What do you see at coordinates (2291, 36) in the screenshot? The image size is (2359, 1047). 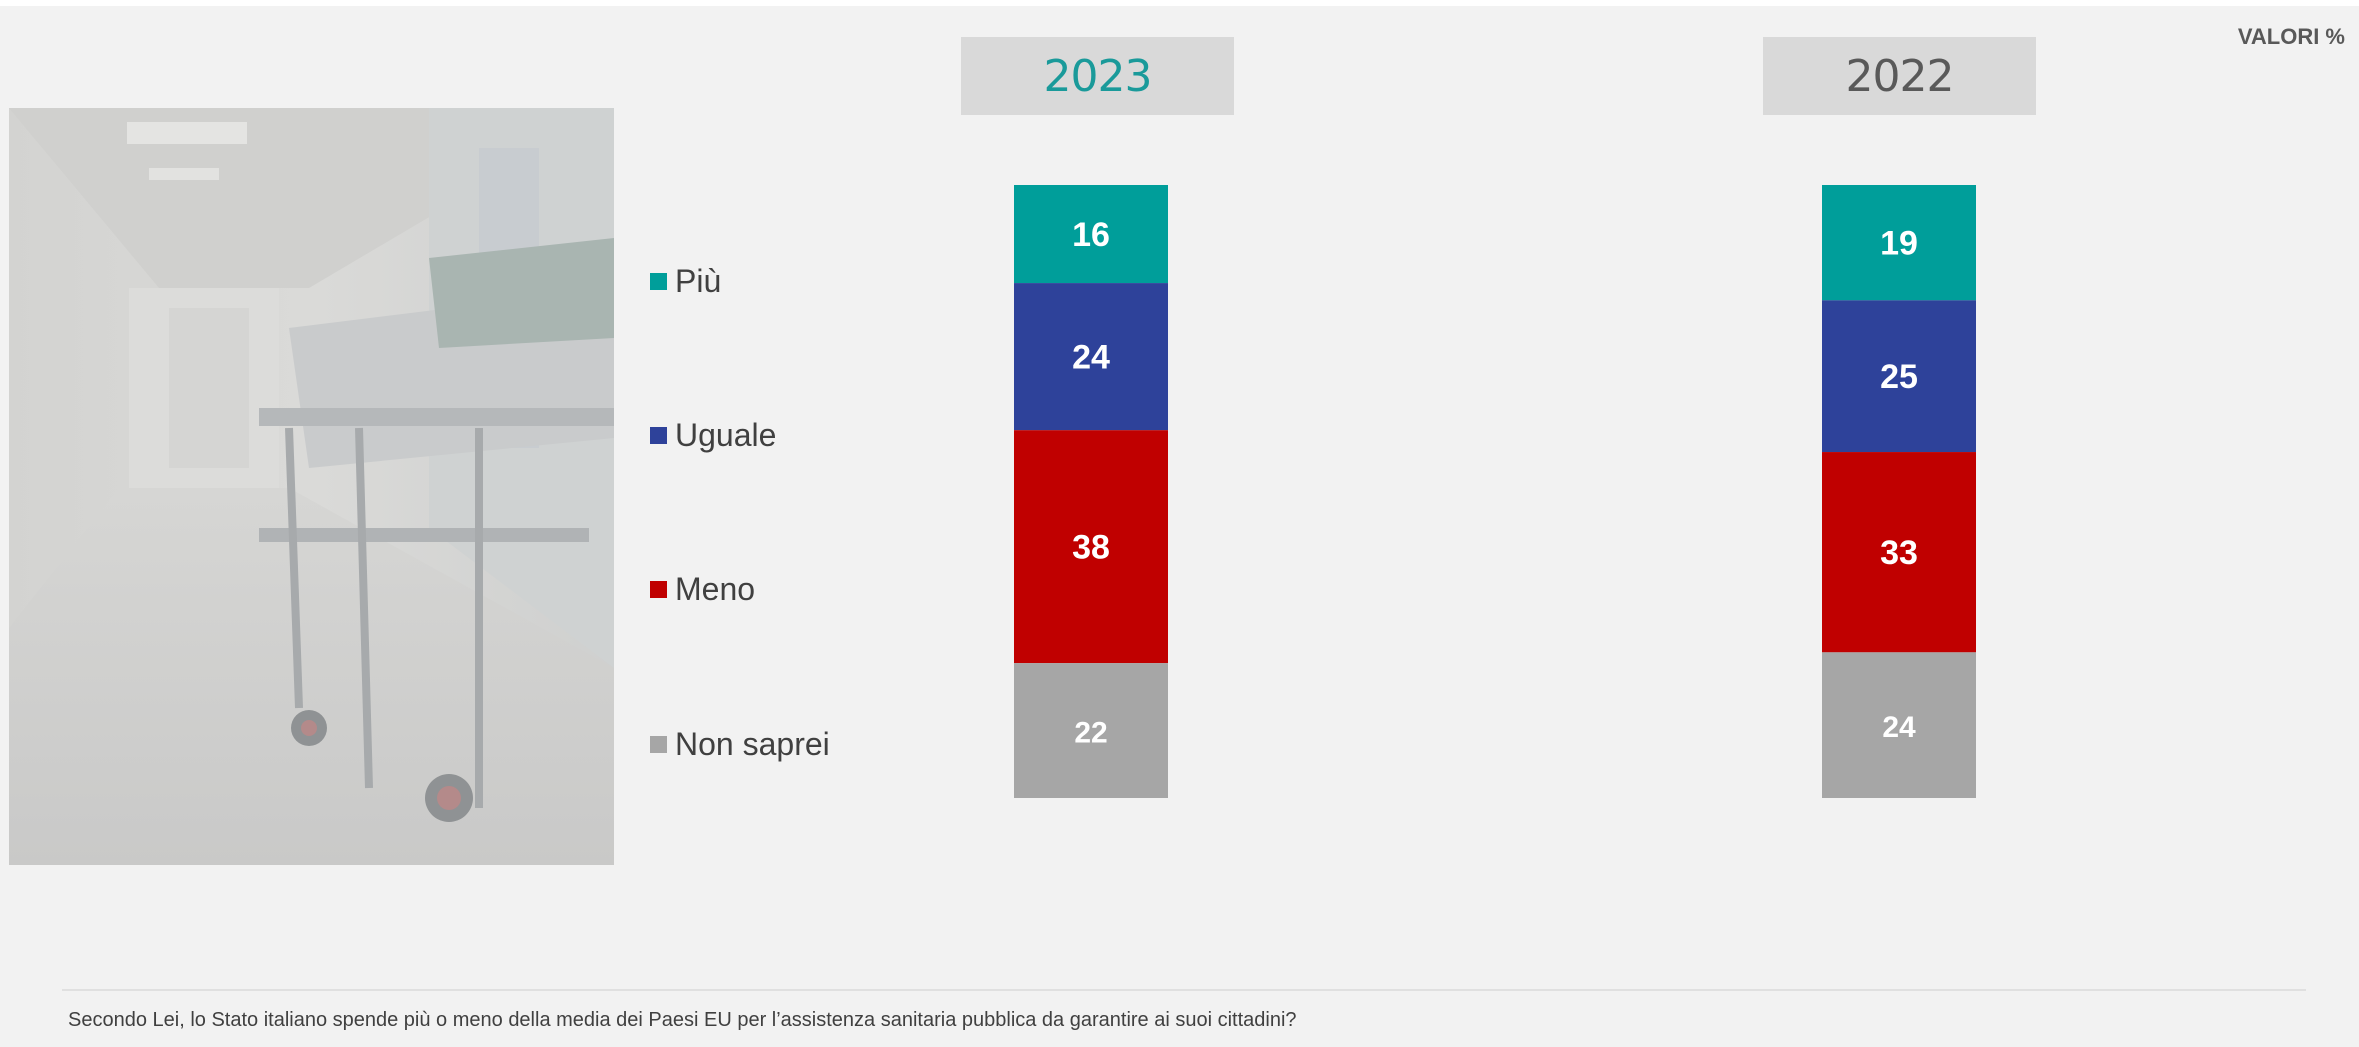 I see `unit-label: VALORI %` at bounding box center [2291, 36].